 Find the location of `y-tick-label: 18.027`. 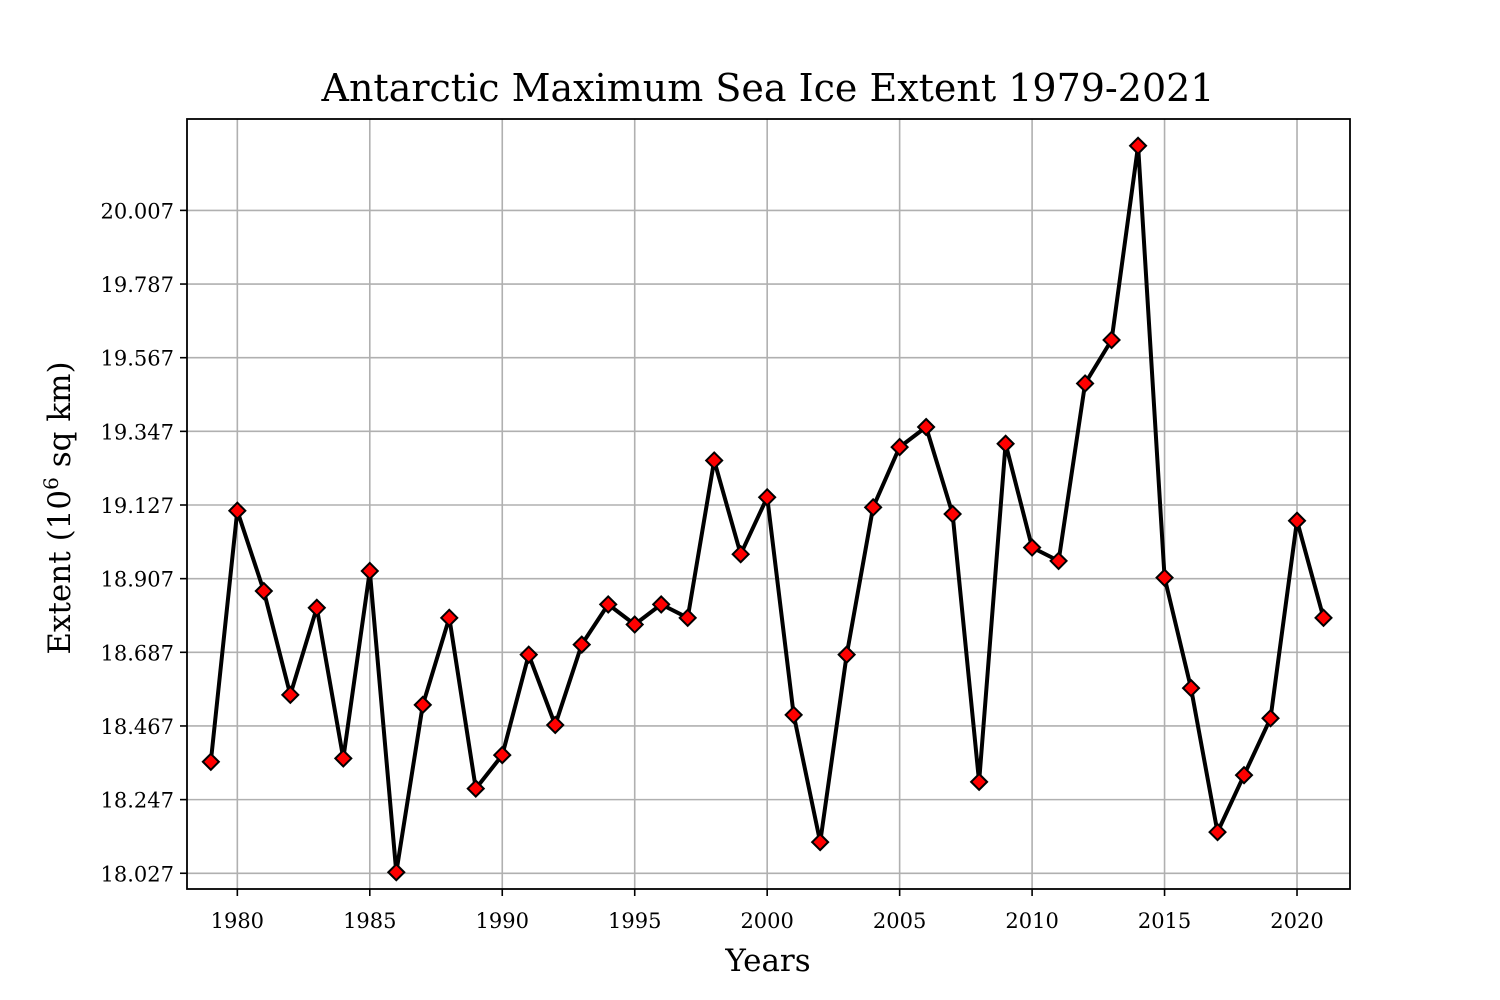

y-tick-label: 18.027 is located at coordinates (137, 874).